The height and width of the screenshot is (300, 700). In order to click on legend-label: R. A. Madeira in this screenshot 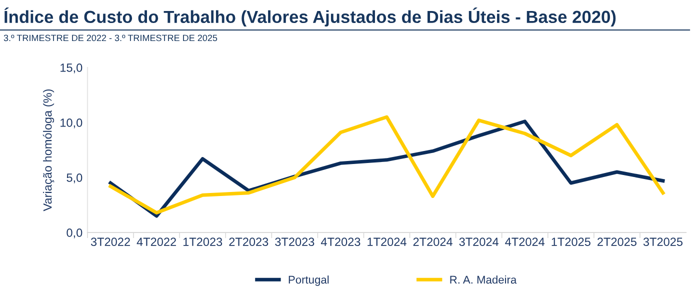, I will do `click(483, 280)`.